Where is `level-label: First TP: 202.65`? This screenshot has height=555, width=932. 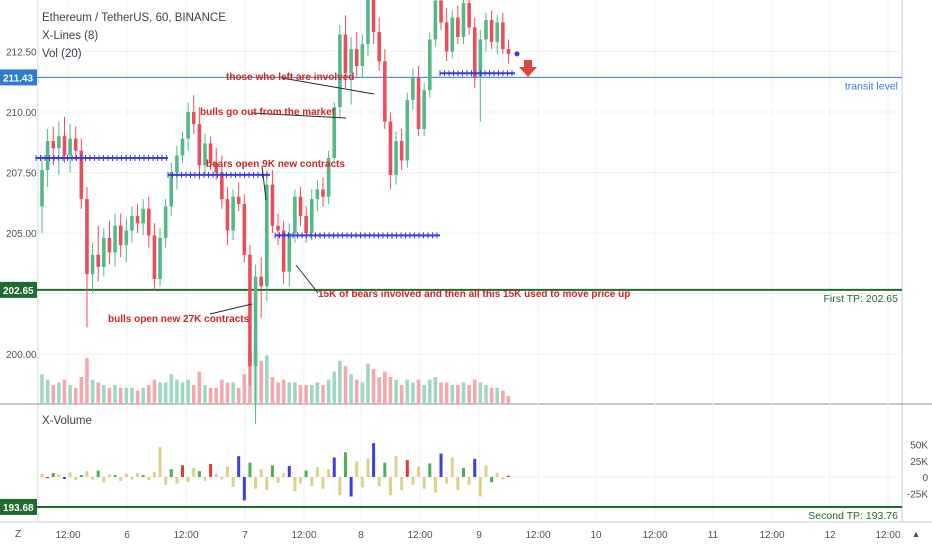
level-label: First TP: 202.65 is located at coordinates (860, 299).